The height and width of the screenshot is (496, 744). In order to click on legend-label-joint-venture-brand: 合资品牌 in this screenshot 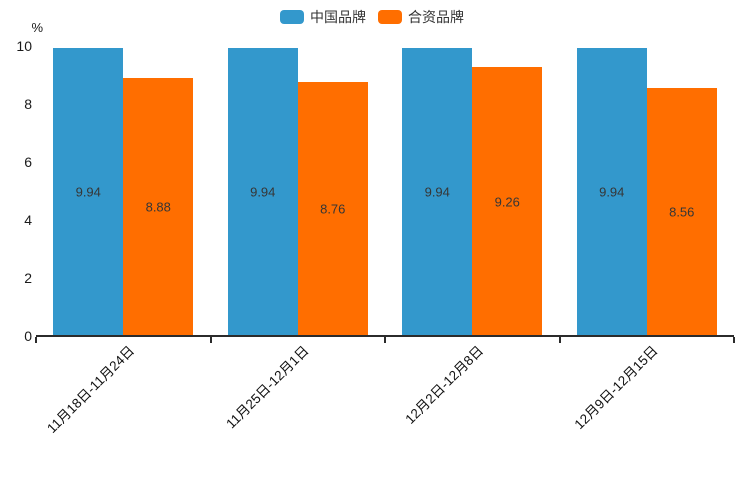, I will do `click(436, 17)`.